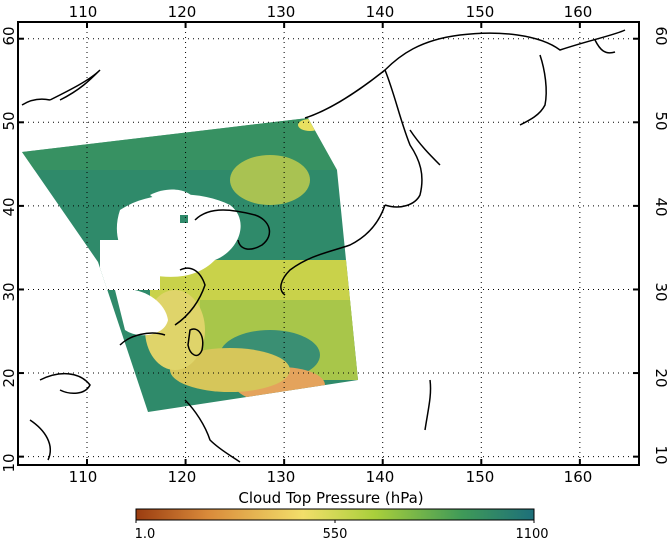  Describe the element at coordinates (335, 514) in the screenshot. I see `colorbar` at that location.